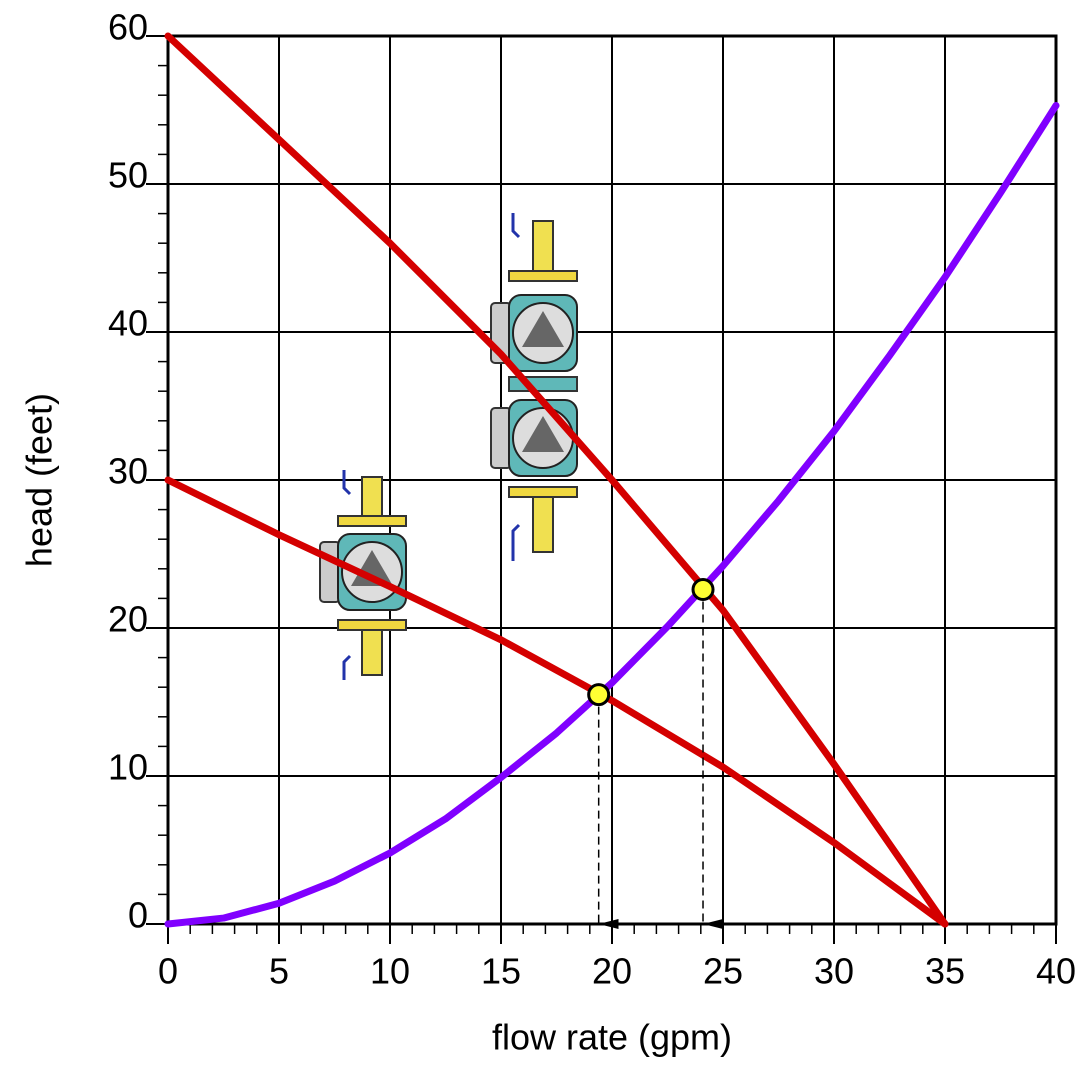 This screenshot has height=1067, width=1088. I want to click on x-tick-label: 10, so click(390, 971).